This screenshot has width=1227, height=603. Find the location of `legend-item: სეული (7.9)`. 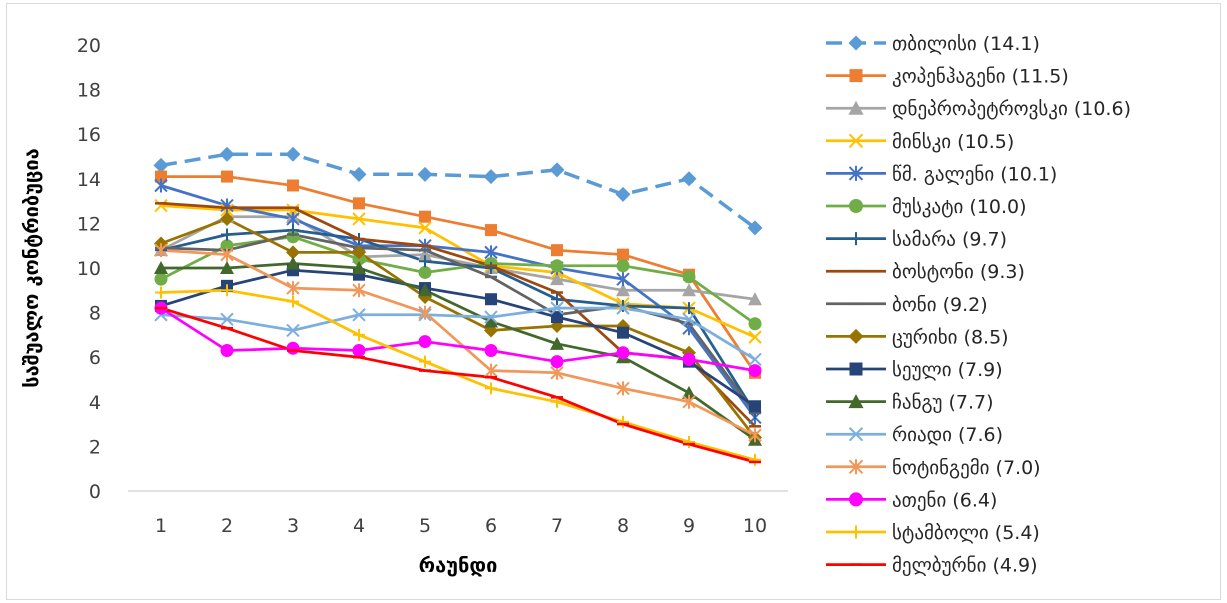

legend-item: სეული (7.9) is located at coordinates (914, 370).